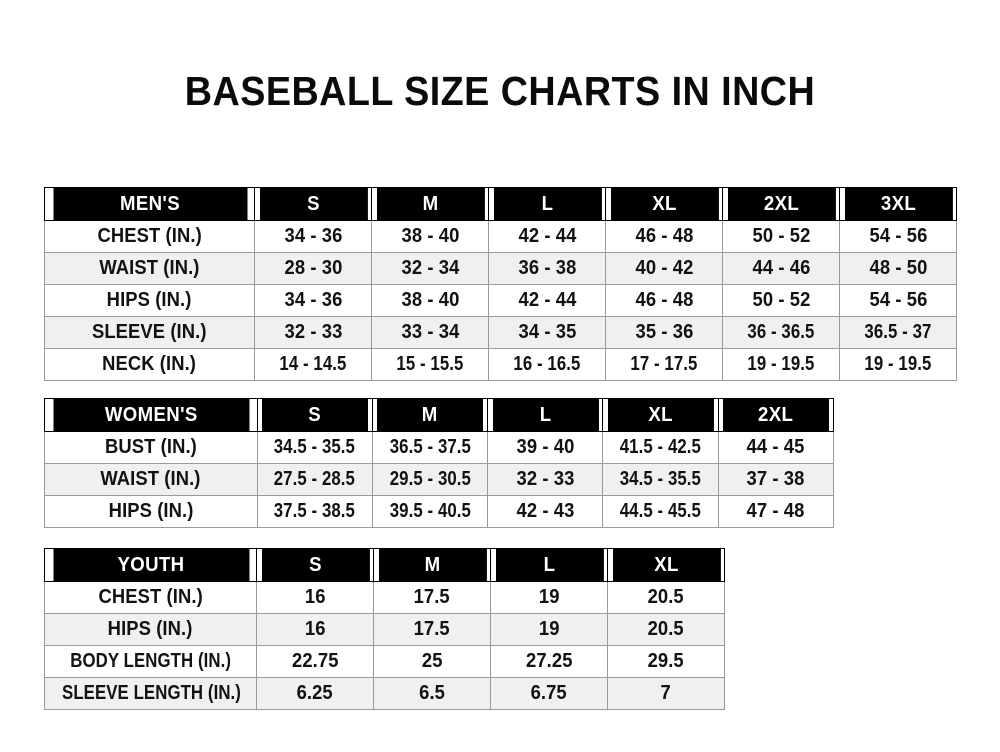 The width and height of the screenshot is (1000, 752). What do you see at coordinates (150, 693) in the screenshot?
I see `row-label: SLEEVE LENGTH (IN.)` at bounding box center [150, 693].